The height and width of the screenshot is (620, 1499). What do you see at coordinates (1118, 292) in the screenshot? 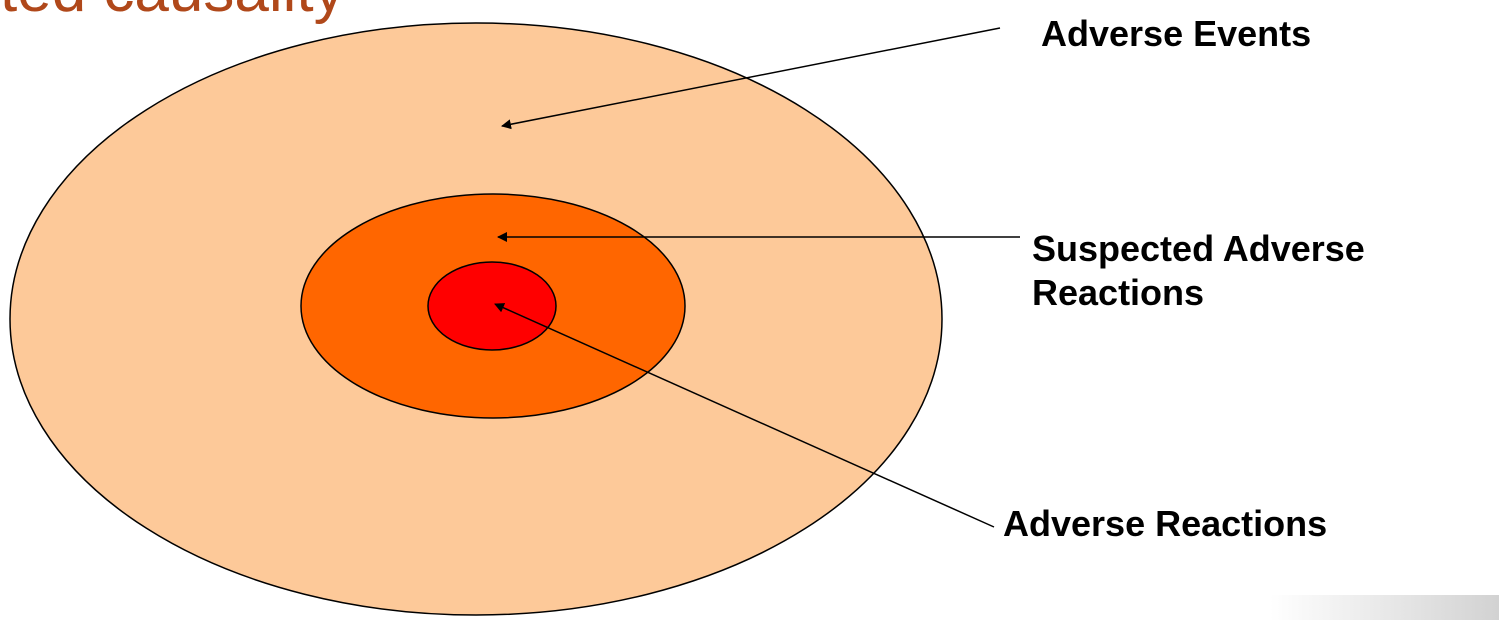
I see `label-suspected-line2: Reactions` at bounding box center [1118, 292].